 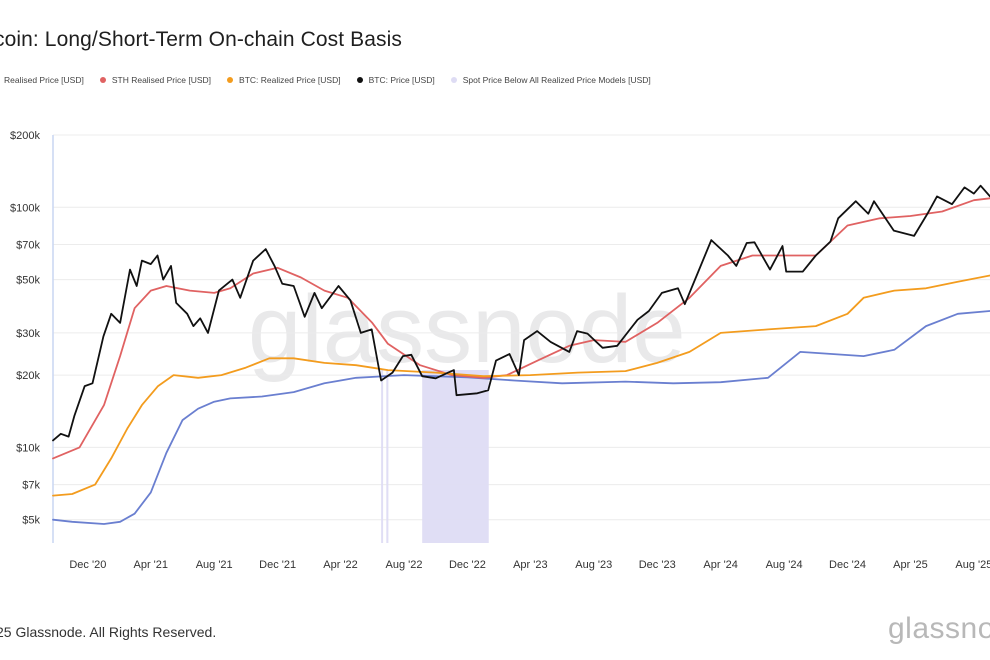 What do you see at coordinates (28, 448) in the screenshot?
I see `y-tick-label: $10k` at bounding box center [28, 448].